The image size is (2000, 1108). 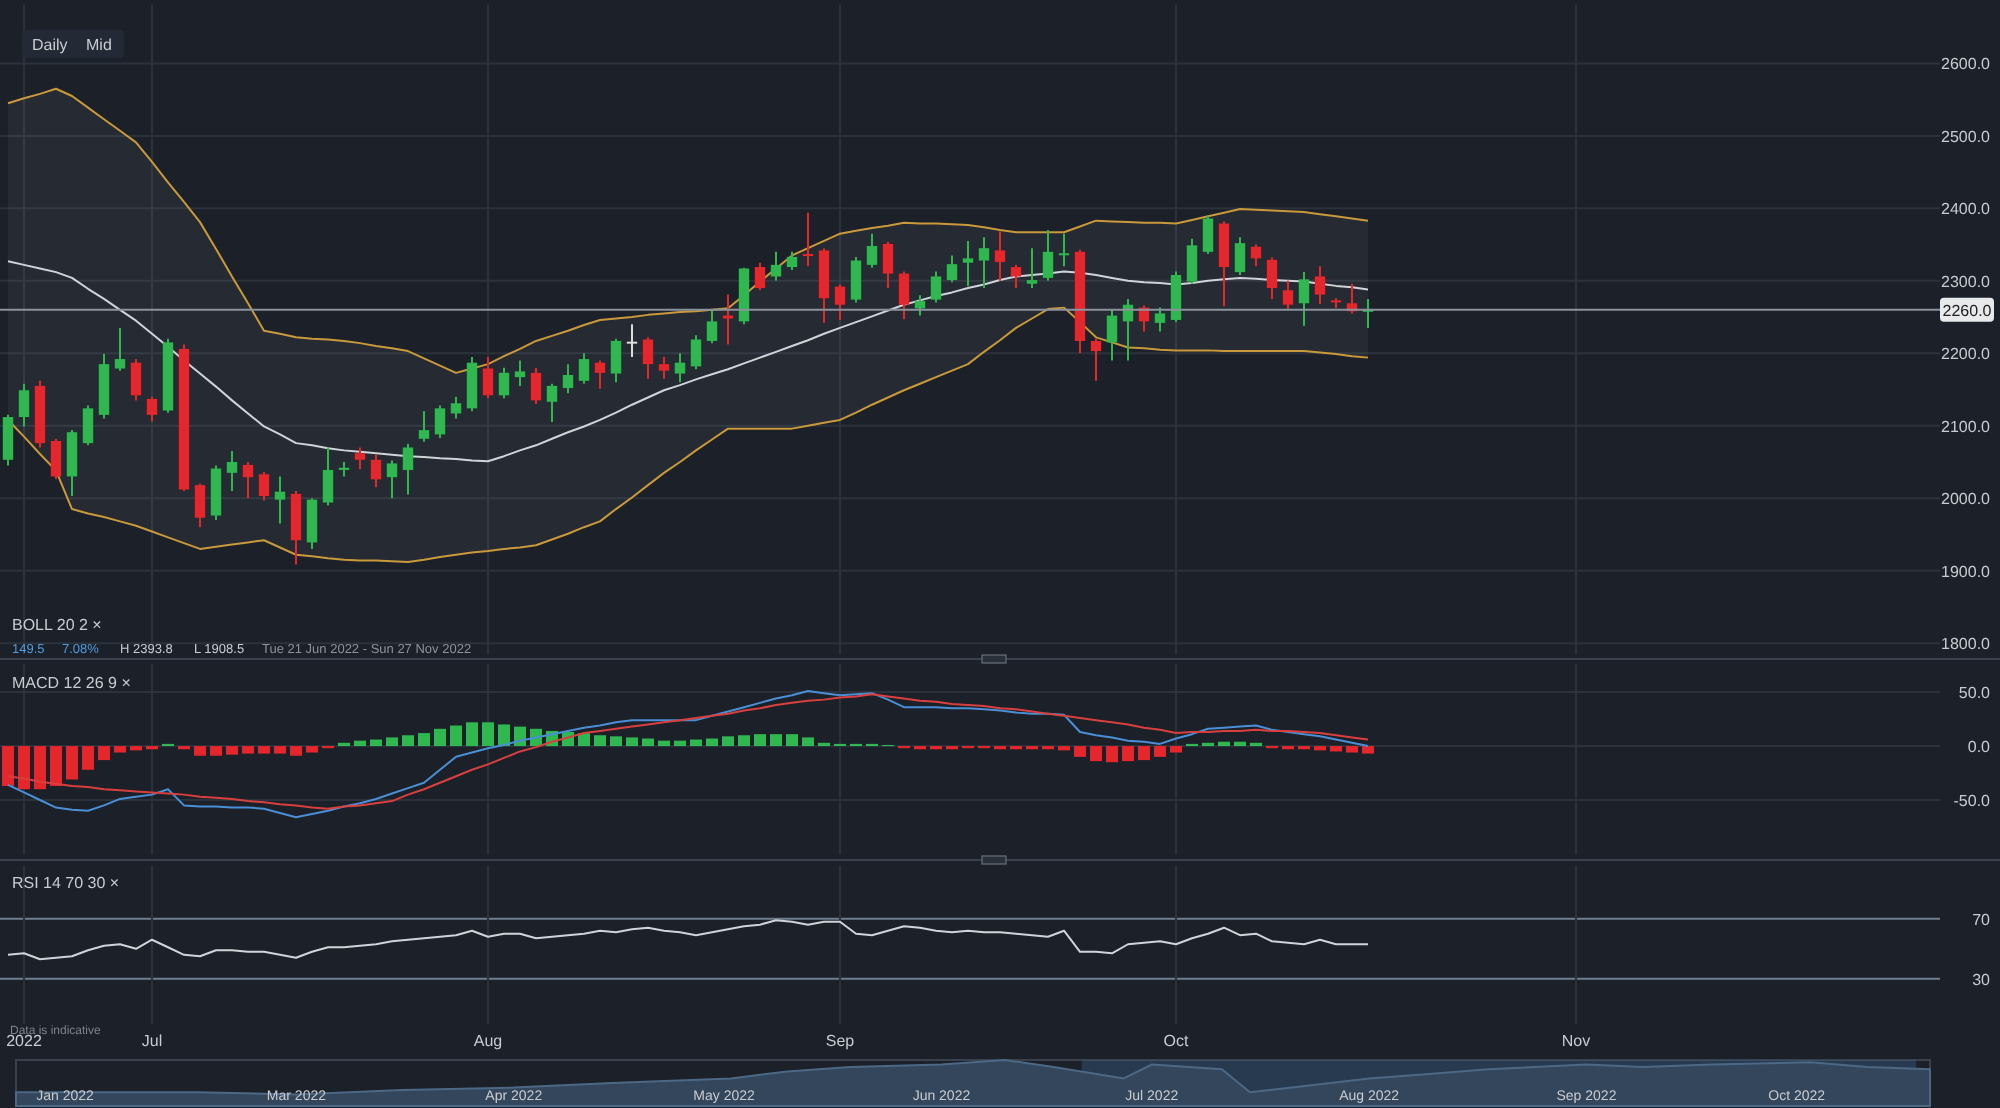 I want to click on y-tick-label: 2400.0, so click(x=1966, y=209).